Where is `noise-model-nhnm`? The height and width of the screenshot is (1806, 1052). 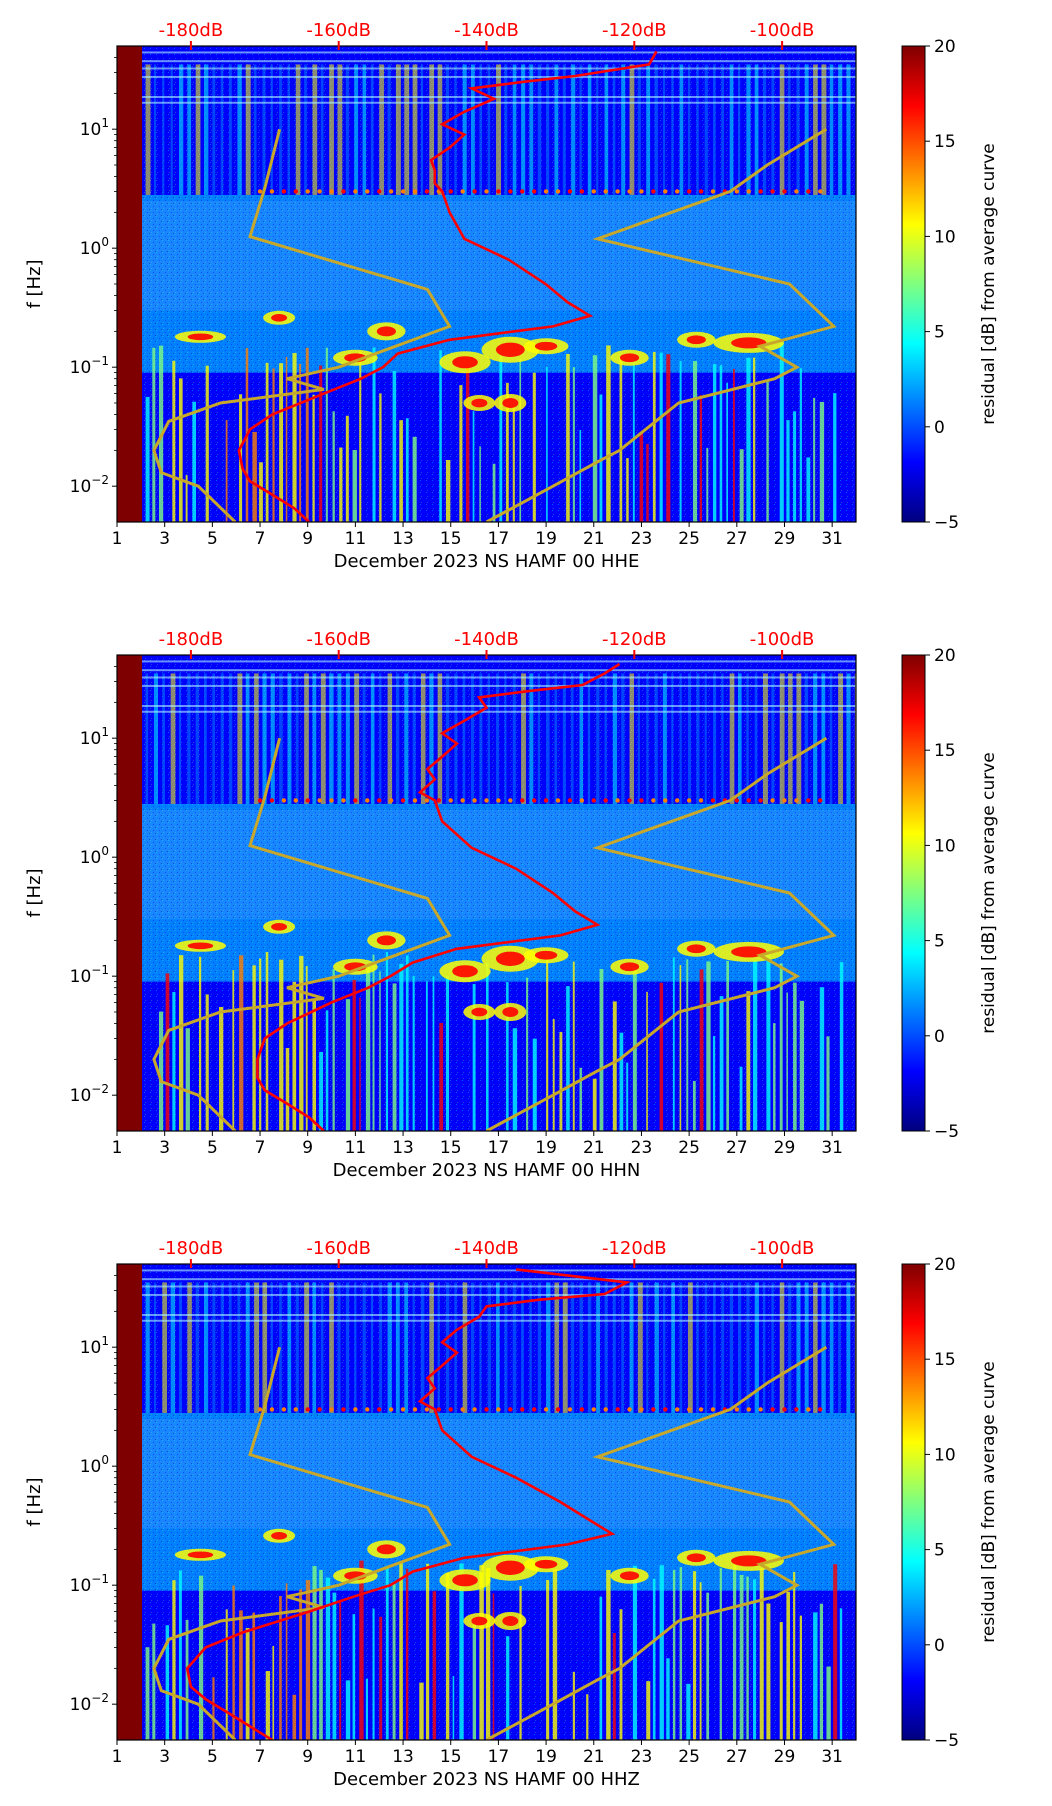
noise-model-nhnm is located at coordinates (661, 1542).